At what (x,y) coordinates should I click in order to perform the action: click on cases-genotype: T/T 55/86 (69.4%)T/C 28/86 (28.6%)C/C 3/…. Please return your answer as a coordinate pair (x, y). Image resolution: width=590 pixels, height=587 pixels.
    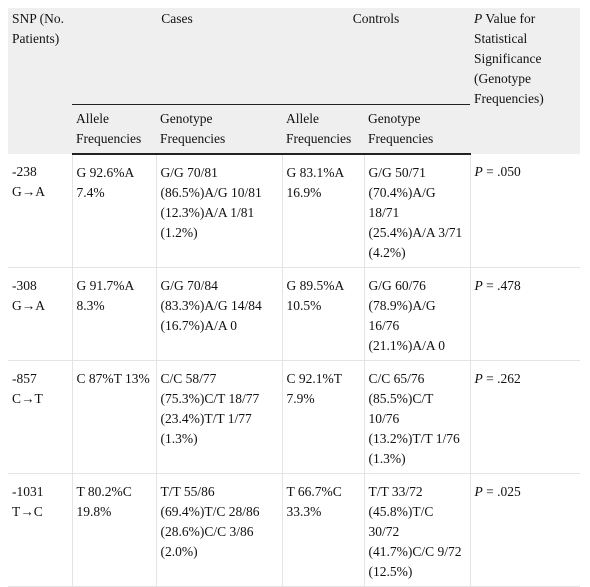
    Looking at the image, I should click on (219, 530).